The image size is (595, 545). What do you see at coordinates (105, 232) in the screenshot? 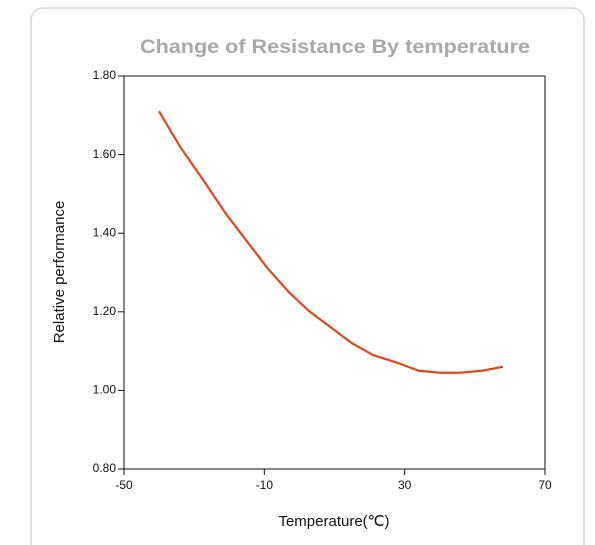
I see `y-tick-label: 1.40` at bounding box center [105, 232].